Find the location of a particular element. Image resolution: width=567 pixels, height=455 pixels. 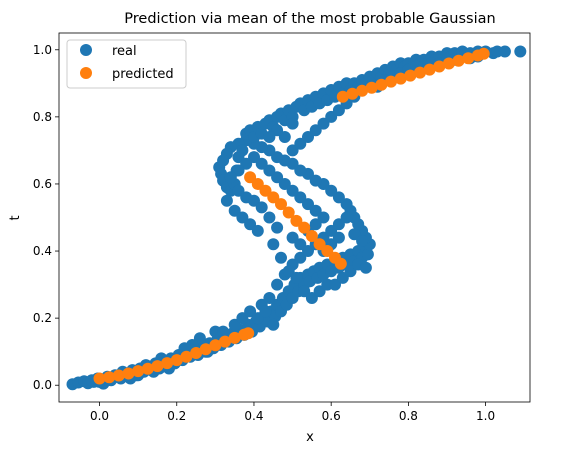

x-tick-label: 0.2 is located at coordinates (176, 416).